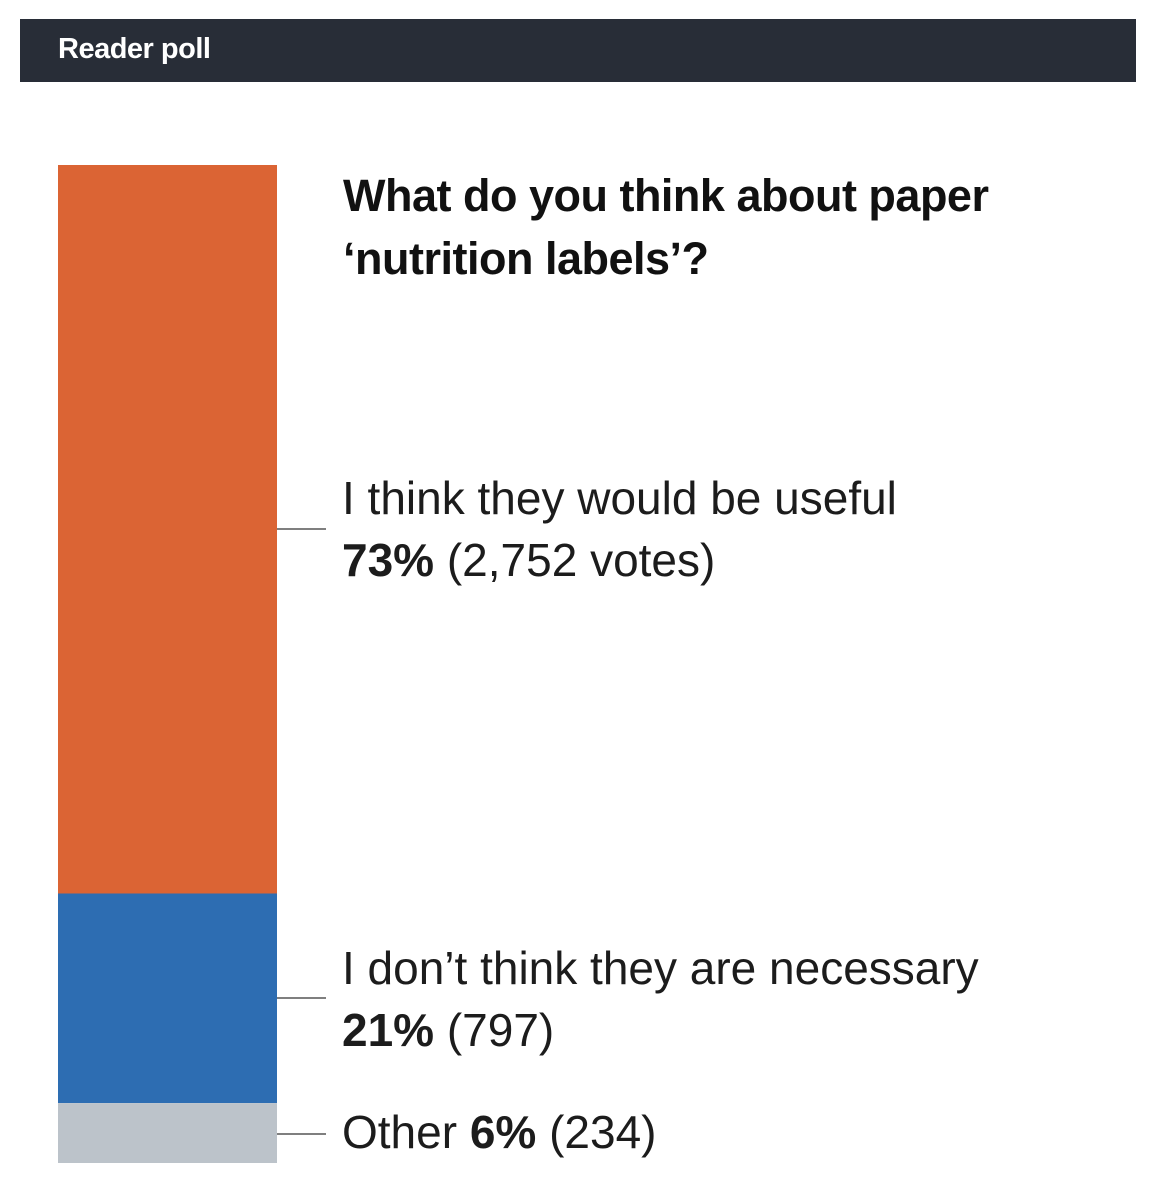  Describe the element at coordinates (603, 1132) in the screenshot. I see `answer-votes: (234)` at that location.